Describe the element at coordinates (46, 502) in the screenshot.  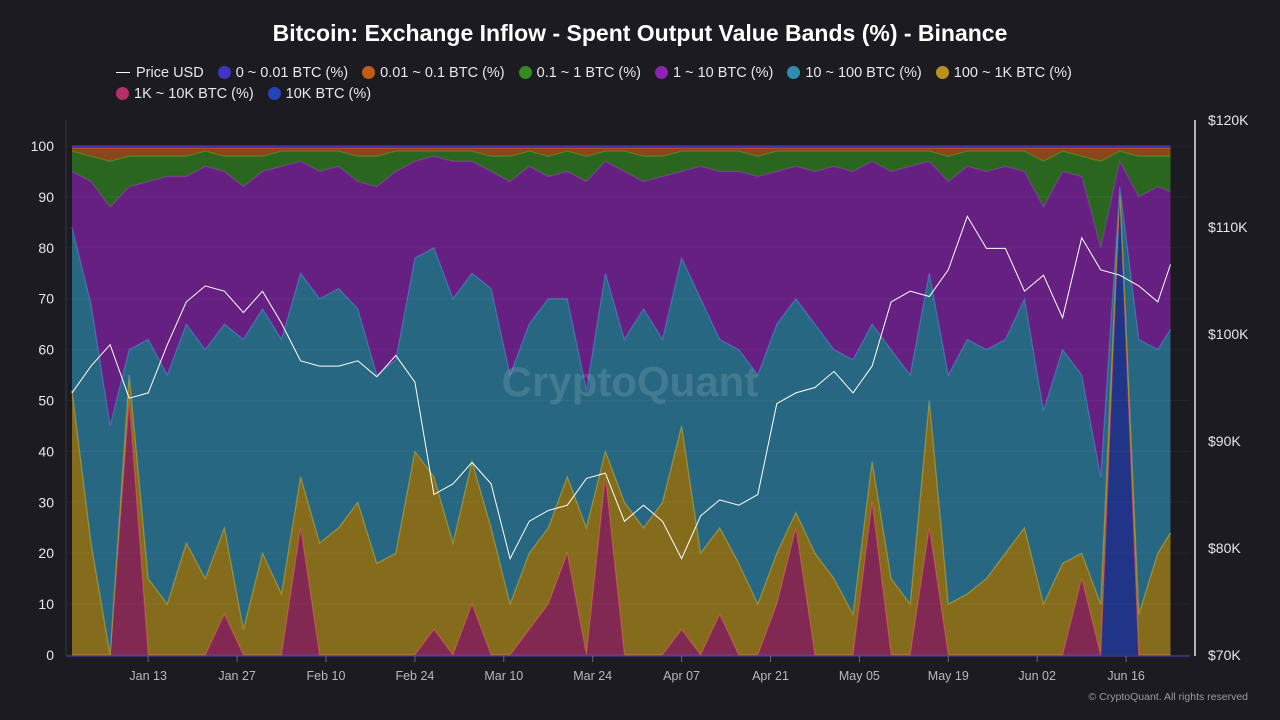
I see `y-left-tick-label: 30` at that location.